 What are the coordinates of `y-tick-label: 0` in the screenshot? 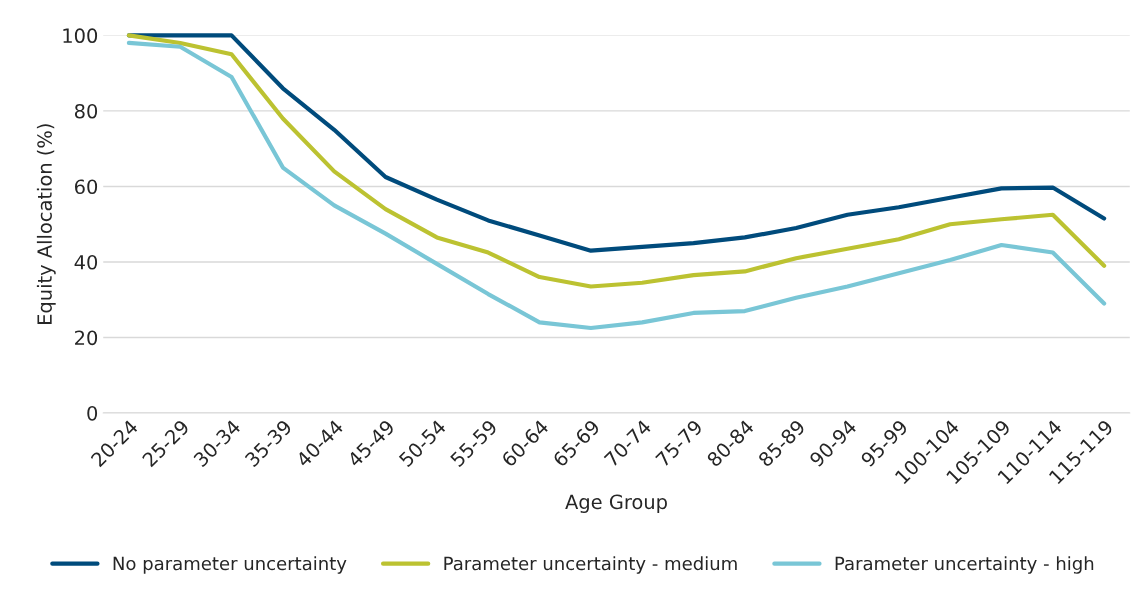 It's located at (92, 413).